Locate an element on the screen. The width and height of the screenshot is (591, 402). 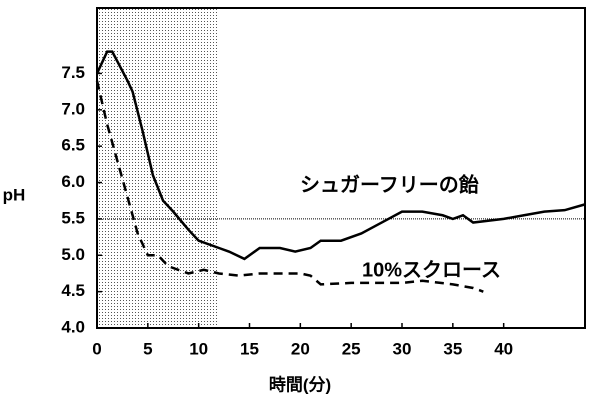
y-tick-label: 4.5 is located at coordinates (73, 290).